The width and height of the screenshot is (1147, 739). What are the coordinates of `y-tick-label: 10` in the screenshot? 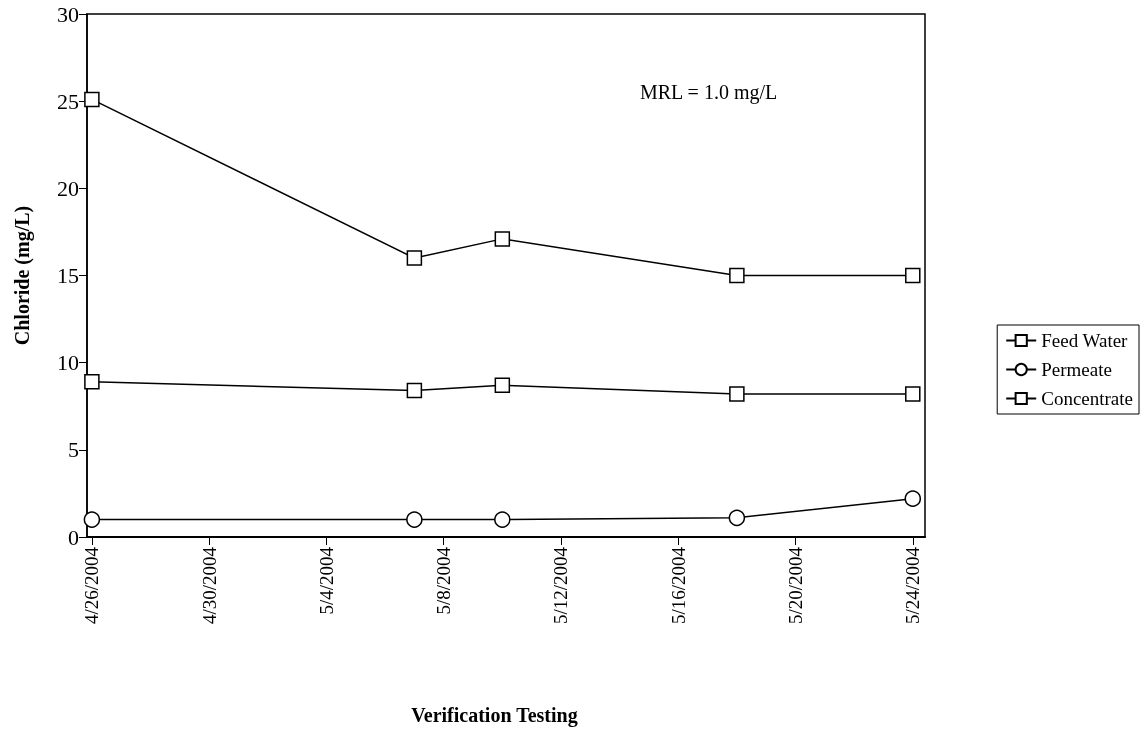 It's located at (68, 363).